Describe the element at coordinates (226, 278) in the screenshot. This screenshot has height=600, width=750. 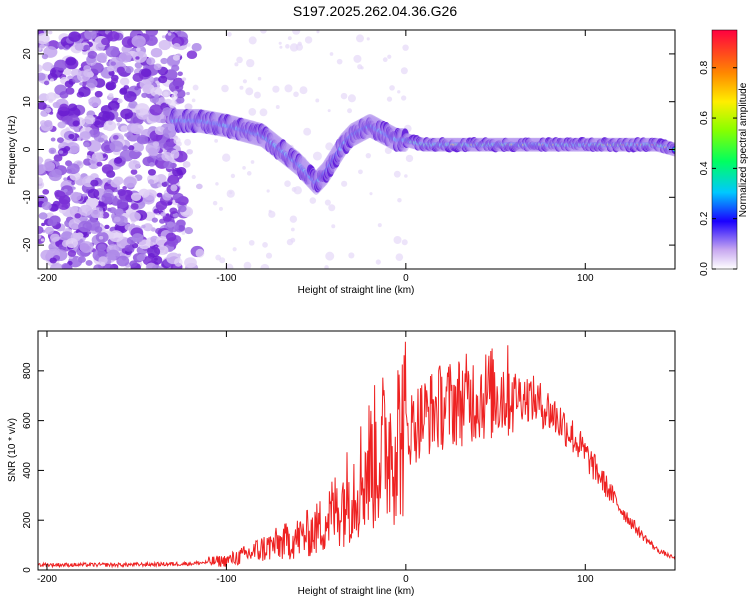
I see `spectrogram-x-tick-label: -100` at that location.